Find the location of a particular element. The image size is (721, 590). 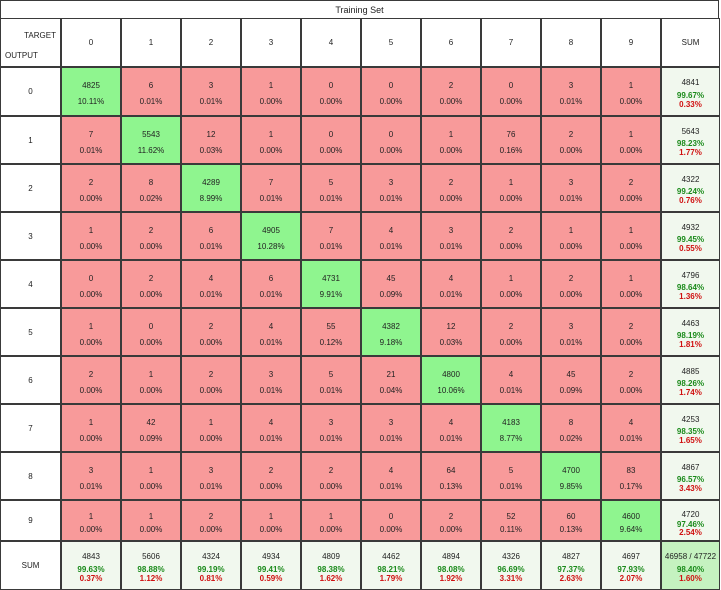

col-header: 7 is located at coordinates (511, 42).